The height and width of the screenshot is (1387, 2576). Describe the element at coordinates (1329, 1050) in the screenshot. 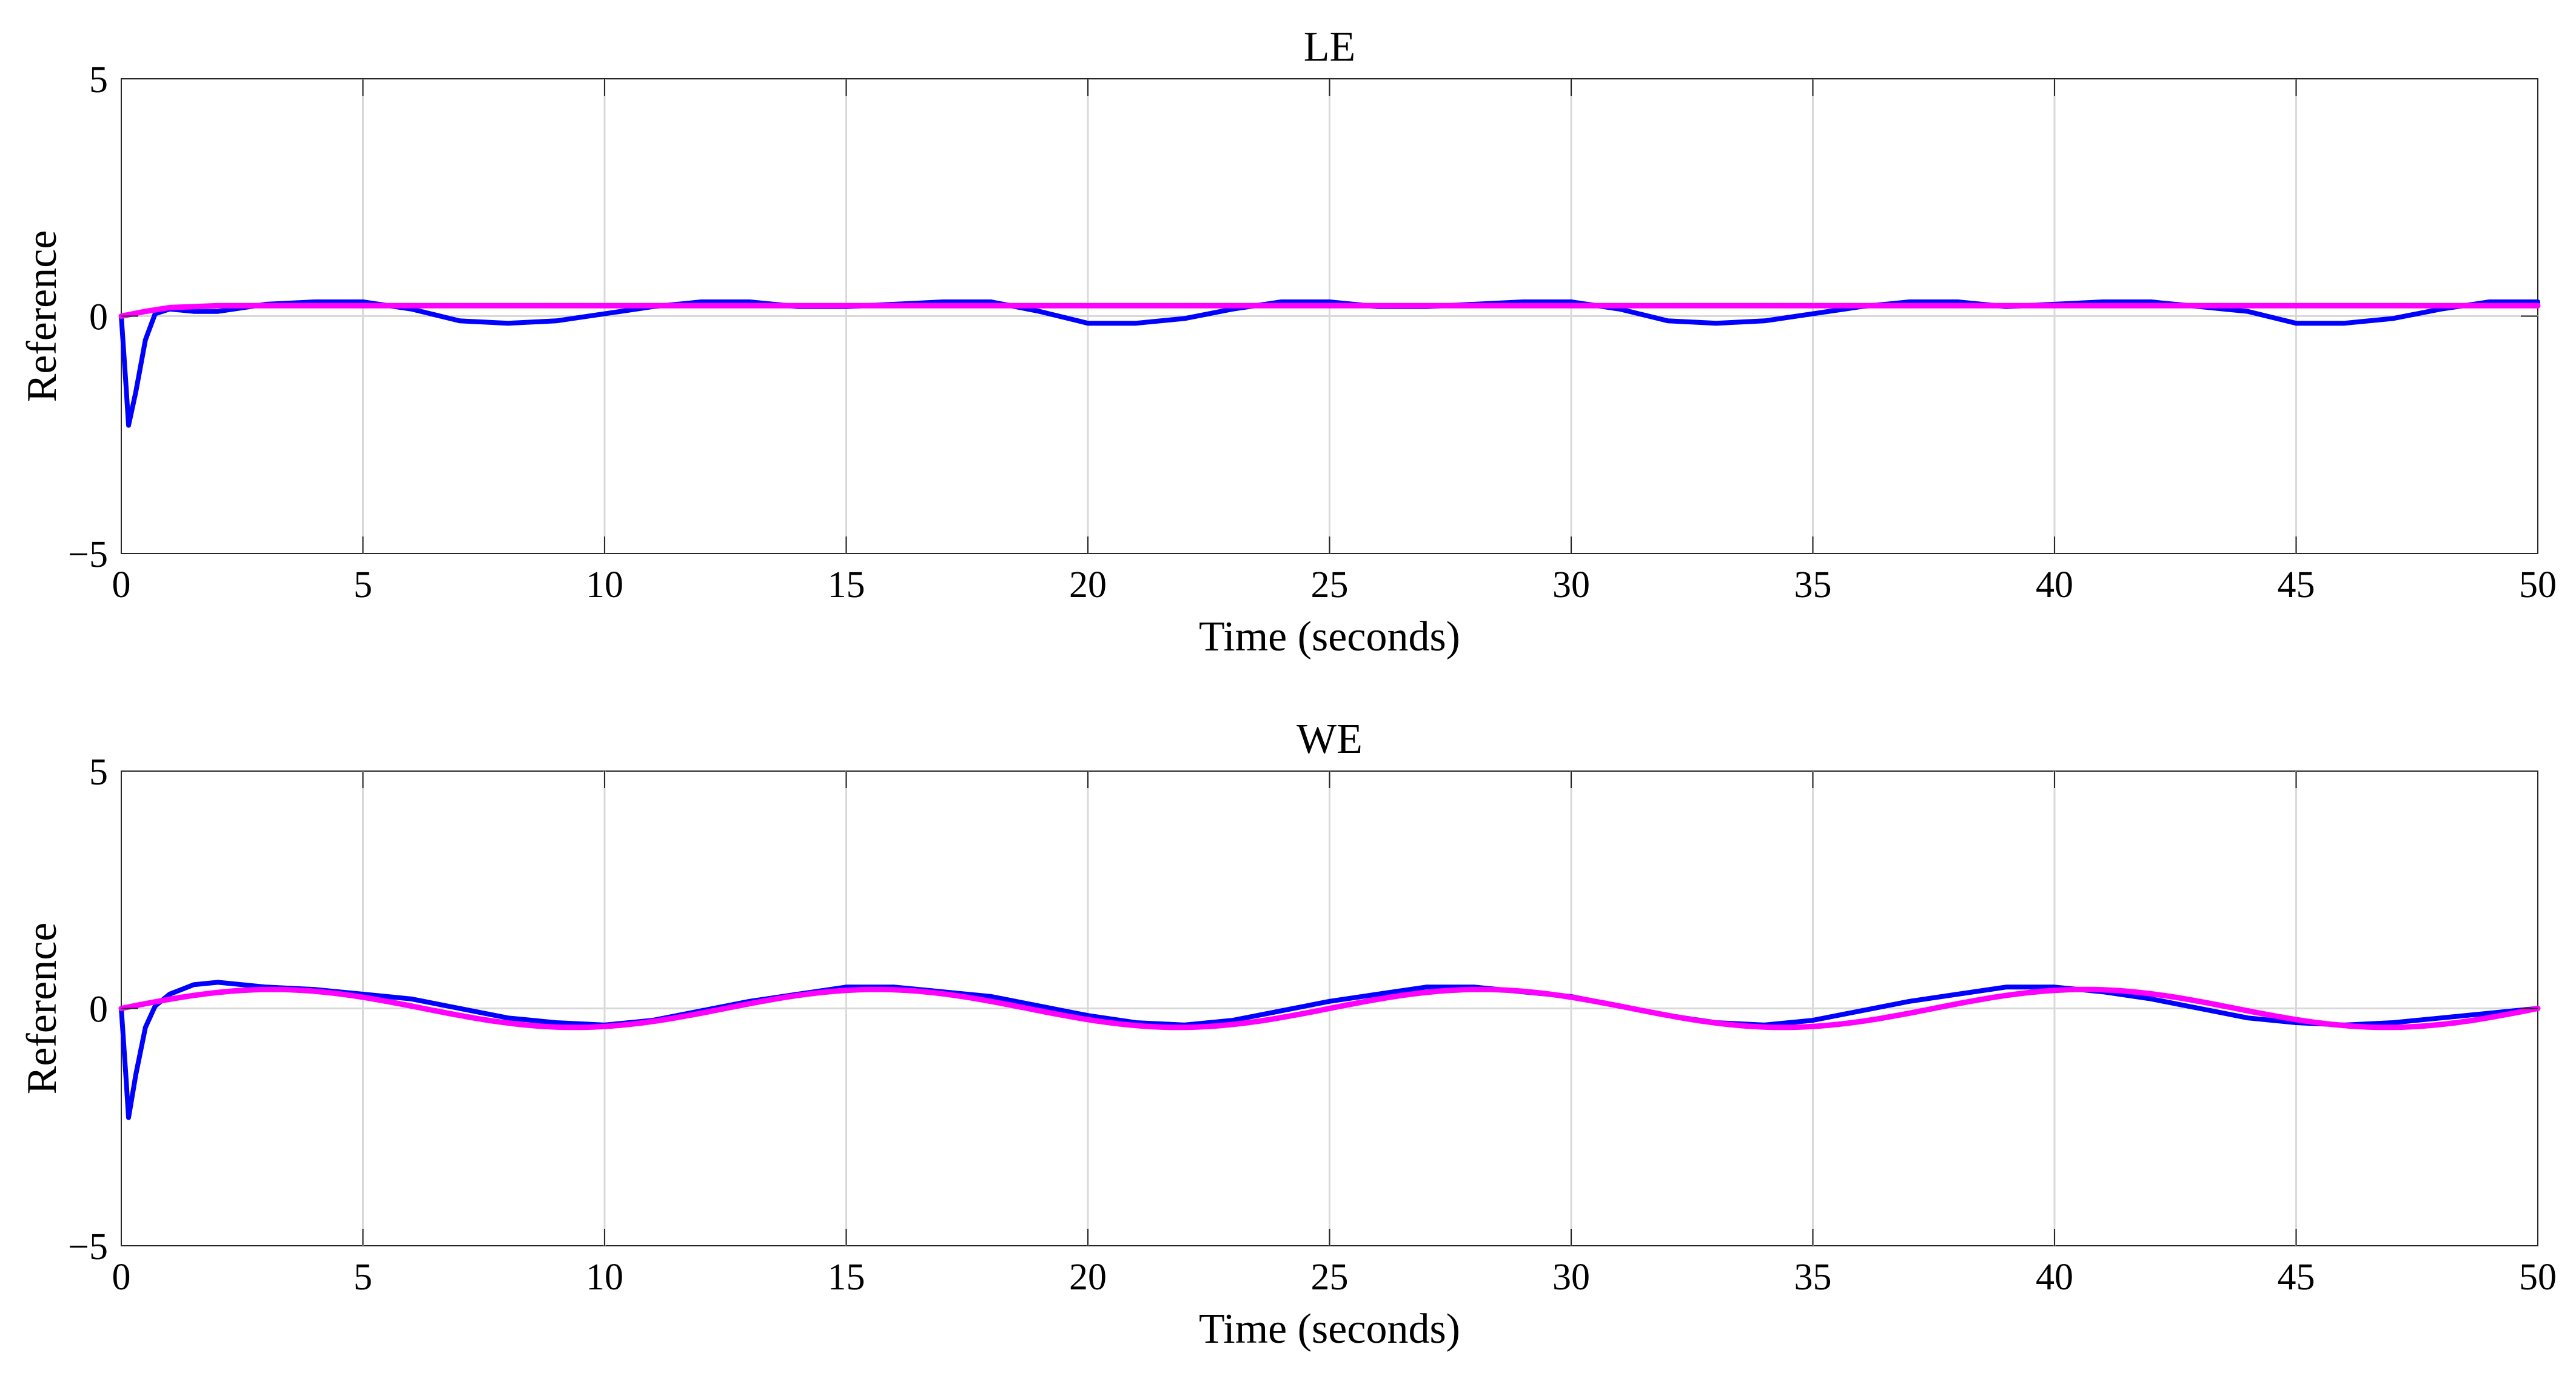

I see `series-we` at that location.